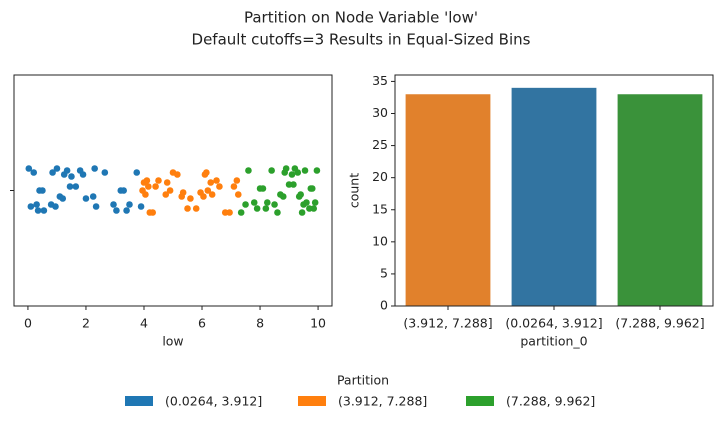 The height and width of the screenshot is (429, 722). What do you see at coordinates (447, 323) in the screenshot?
I see `x-tick-label: (3.912, 7.288]` at bounding box center [447, 323].